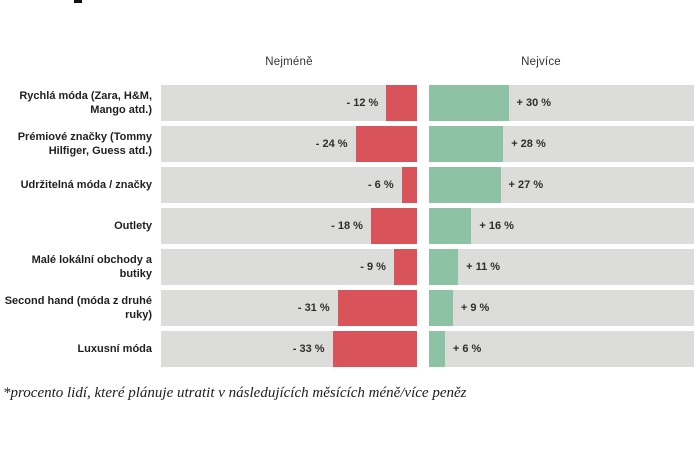 This screenshot has width=700, height=450. What do you see at coordinates (561, 349) in the screenshot?
I see `most-bar-track: + 6 %` at bounding box center [561, 349].